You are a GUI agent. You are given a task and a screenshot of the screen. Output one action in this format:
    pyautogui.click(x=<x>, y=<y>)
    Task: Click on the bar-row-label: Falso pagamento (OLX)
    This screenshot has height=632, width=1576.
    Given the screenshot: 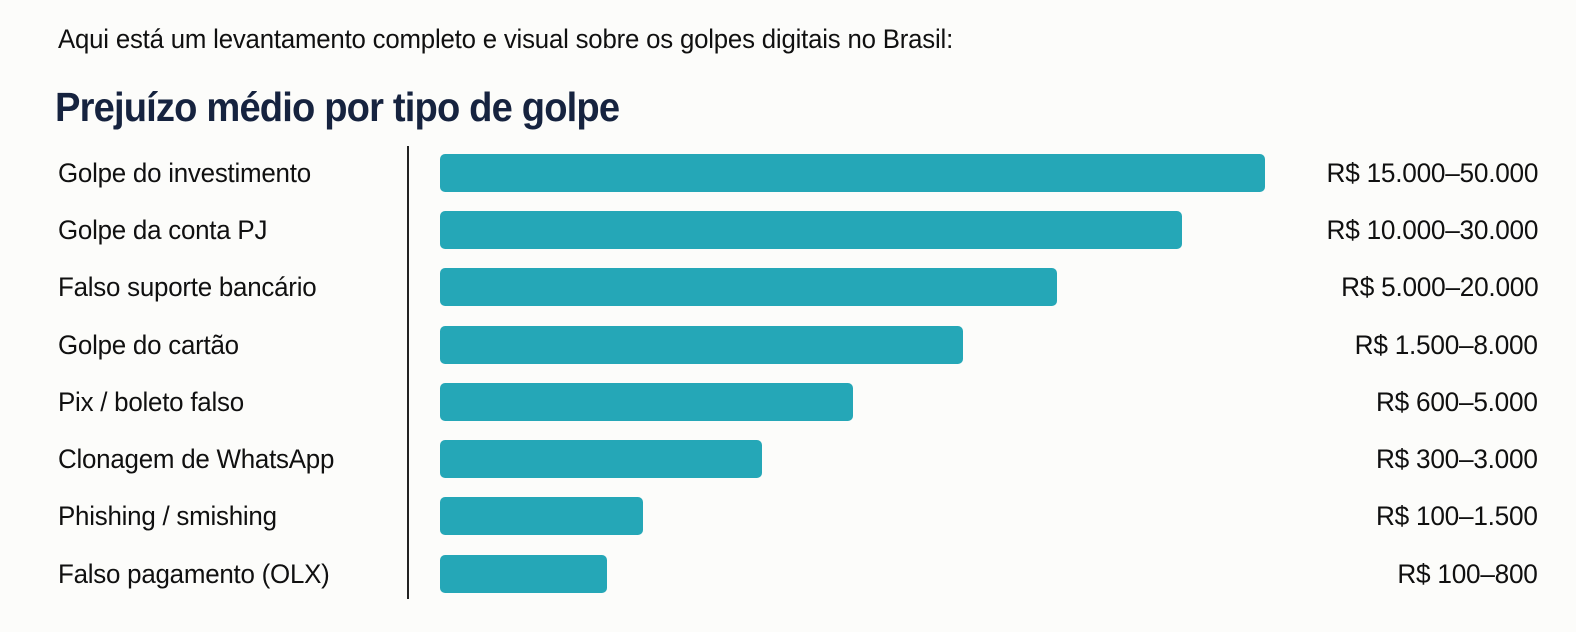 What is the action you would take?
    pyautogui.click(x=194, y=573)
    